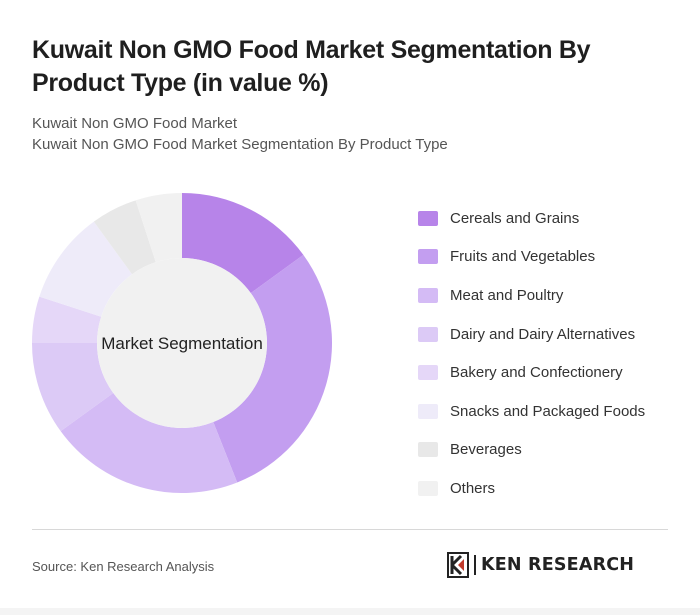 Image resolution: width=700 pixels, height=615 pixels. I want to click on source-note: Source: Ken Research Analysis, so click(123, 566).